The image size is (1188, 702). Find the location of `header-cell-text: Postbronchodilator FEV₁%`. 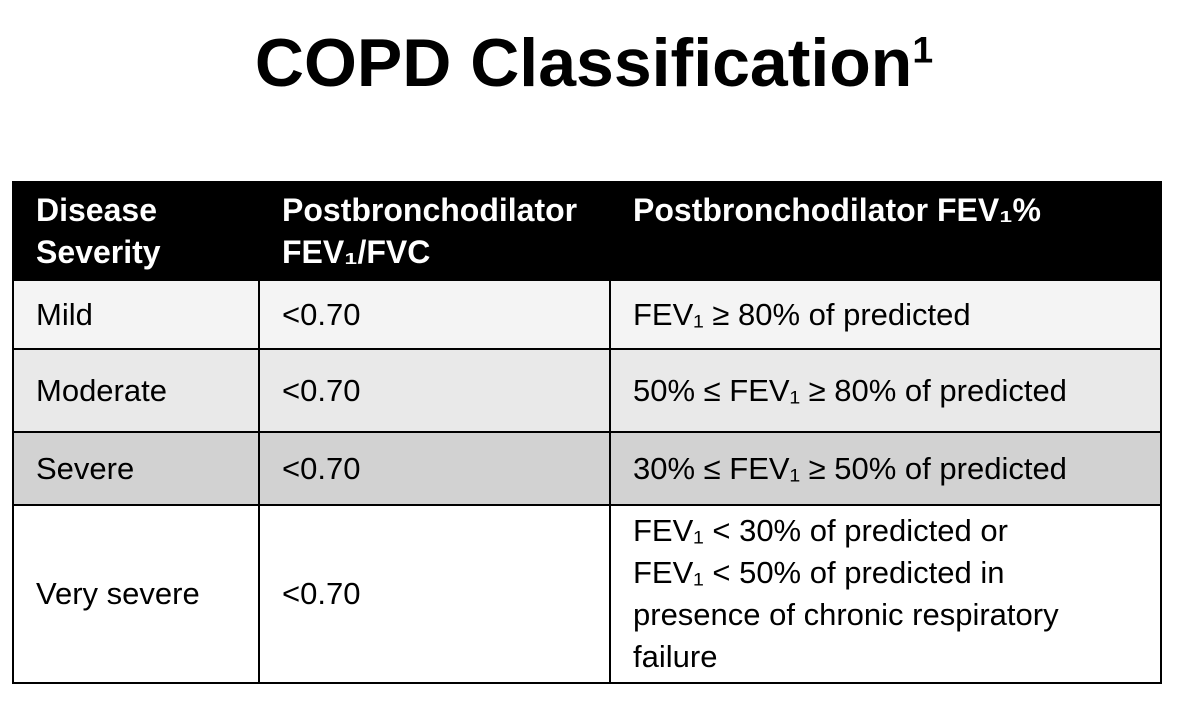

header-cell-text: Postbronchodilator FEV₁% is located at coordinates (837, 210).